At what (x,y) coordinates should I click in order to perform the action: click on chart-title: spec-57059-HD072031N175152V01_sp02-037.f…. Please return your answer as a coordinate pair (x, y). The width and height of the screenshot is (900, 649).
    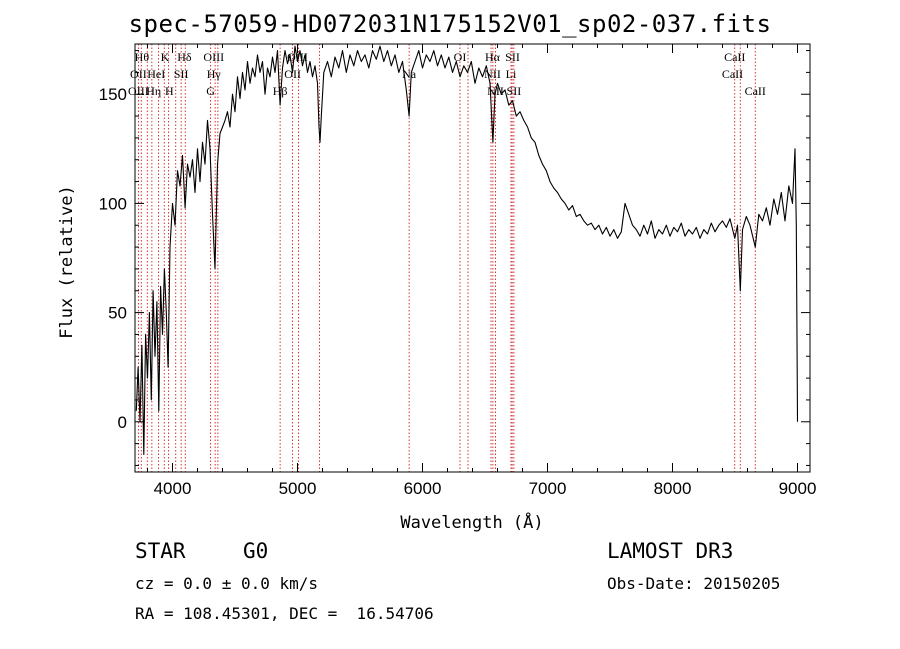
    Looking at the image, I should click on (450, 24).